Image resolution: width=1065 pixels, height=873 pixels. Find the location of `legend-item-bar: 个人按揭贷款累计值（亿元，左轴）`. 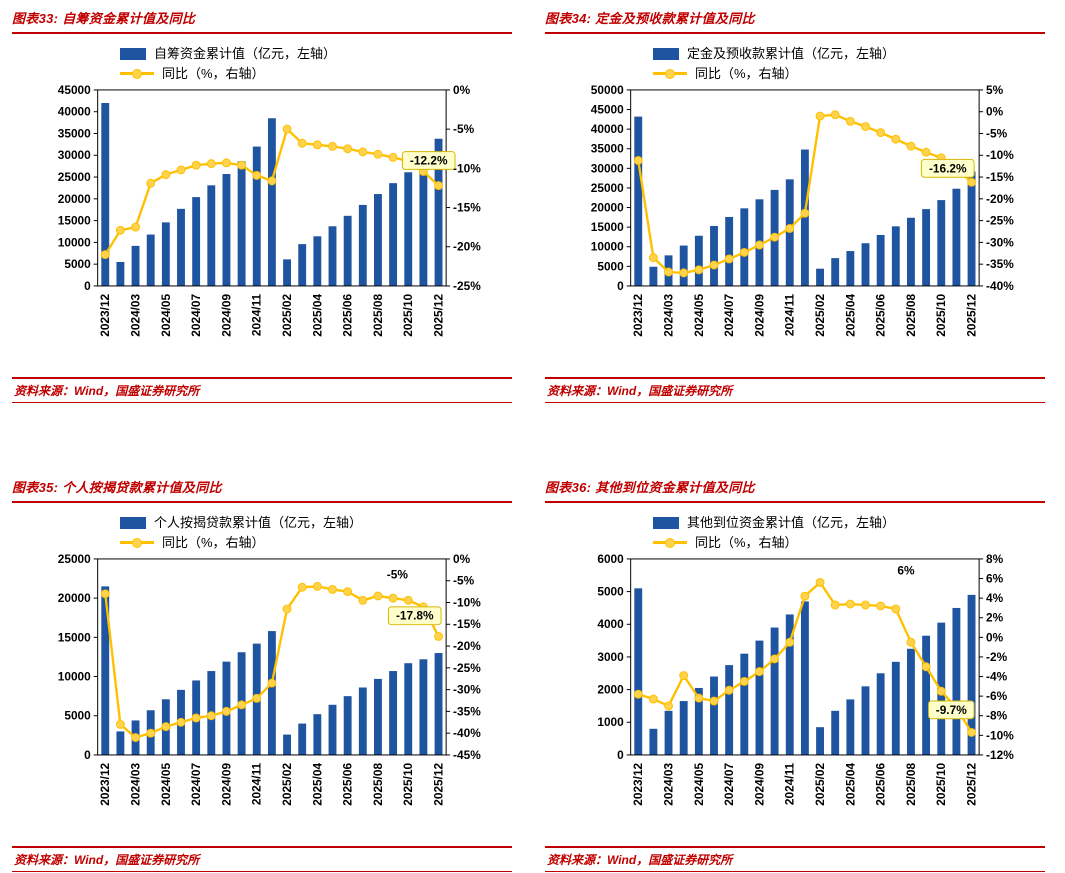

legend-item-bar: 个人按揭贷款累计值（亿元，左轴） is located at coordinates (316, 523).